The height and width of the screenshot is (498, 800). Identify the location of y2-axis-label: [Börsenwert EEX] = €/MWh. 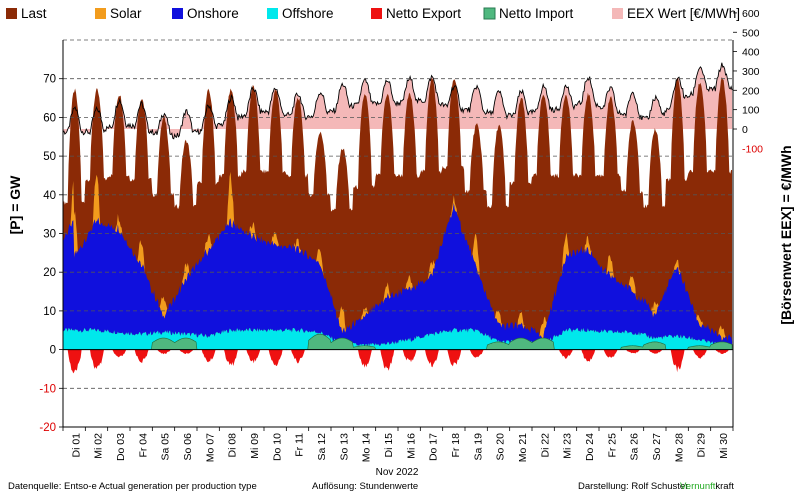
(786, 234).